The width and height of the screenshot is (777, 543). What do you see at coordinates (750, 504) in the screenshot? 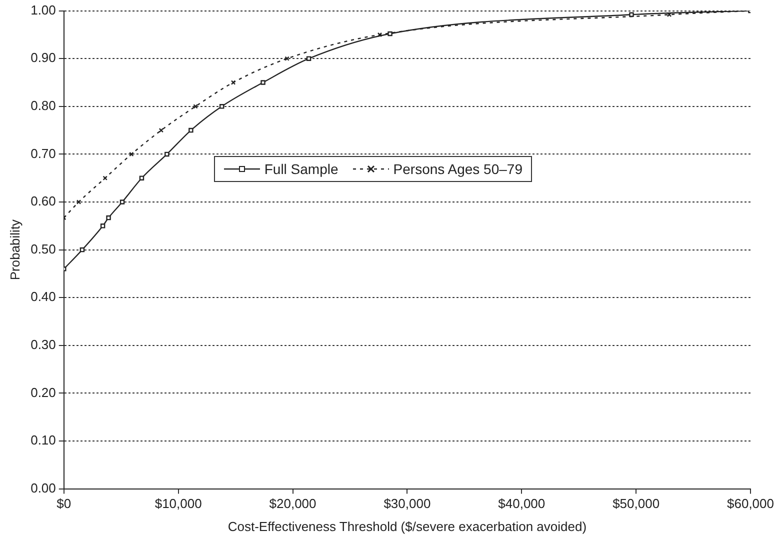
I see `x-tick-label: $60,000` at bounding box center [750, 504].